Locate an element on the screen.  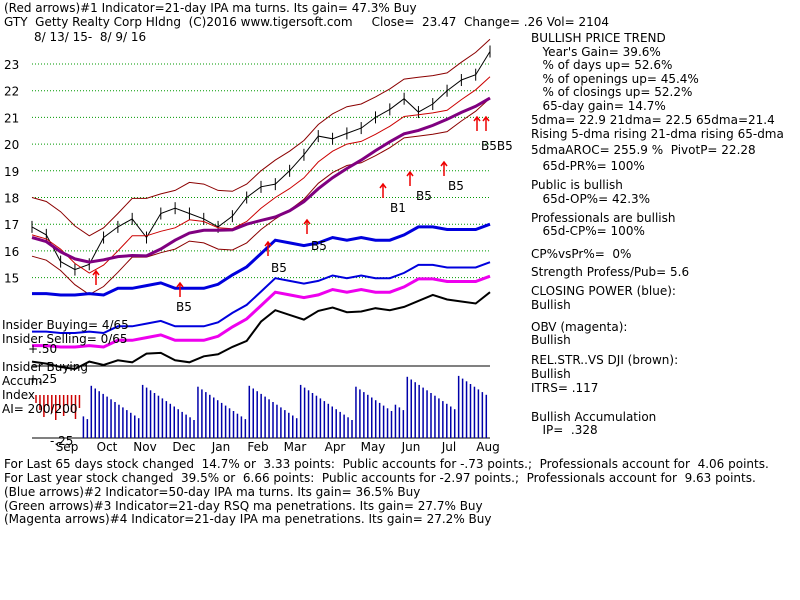
right-panel-line: 65d-CP%= 100% is located at coordinates (588, 231).